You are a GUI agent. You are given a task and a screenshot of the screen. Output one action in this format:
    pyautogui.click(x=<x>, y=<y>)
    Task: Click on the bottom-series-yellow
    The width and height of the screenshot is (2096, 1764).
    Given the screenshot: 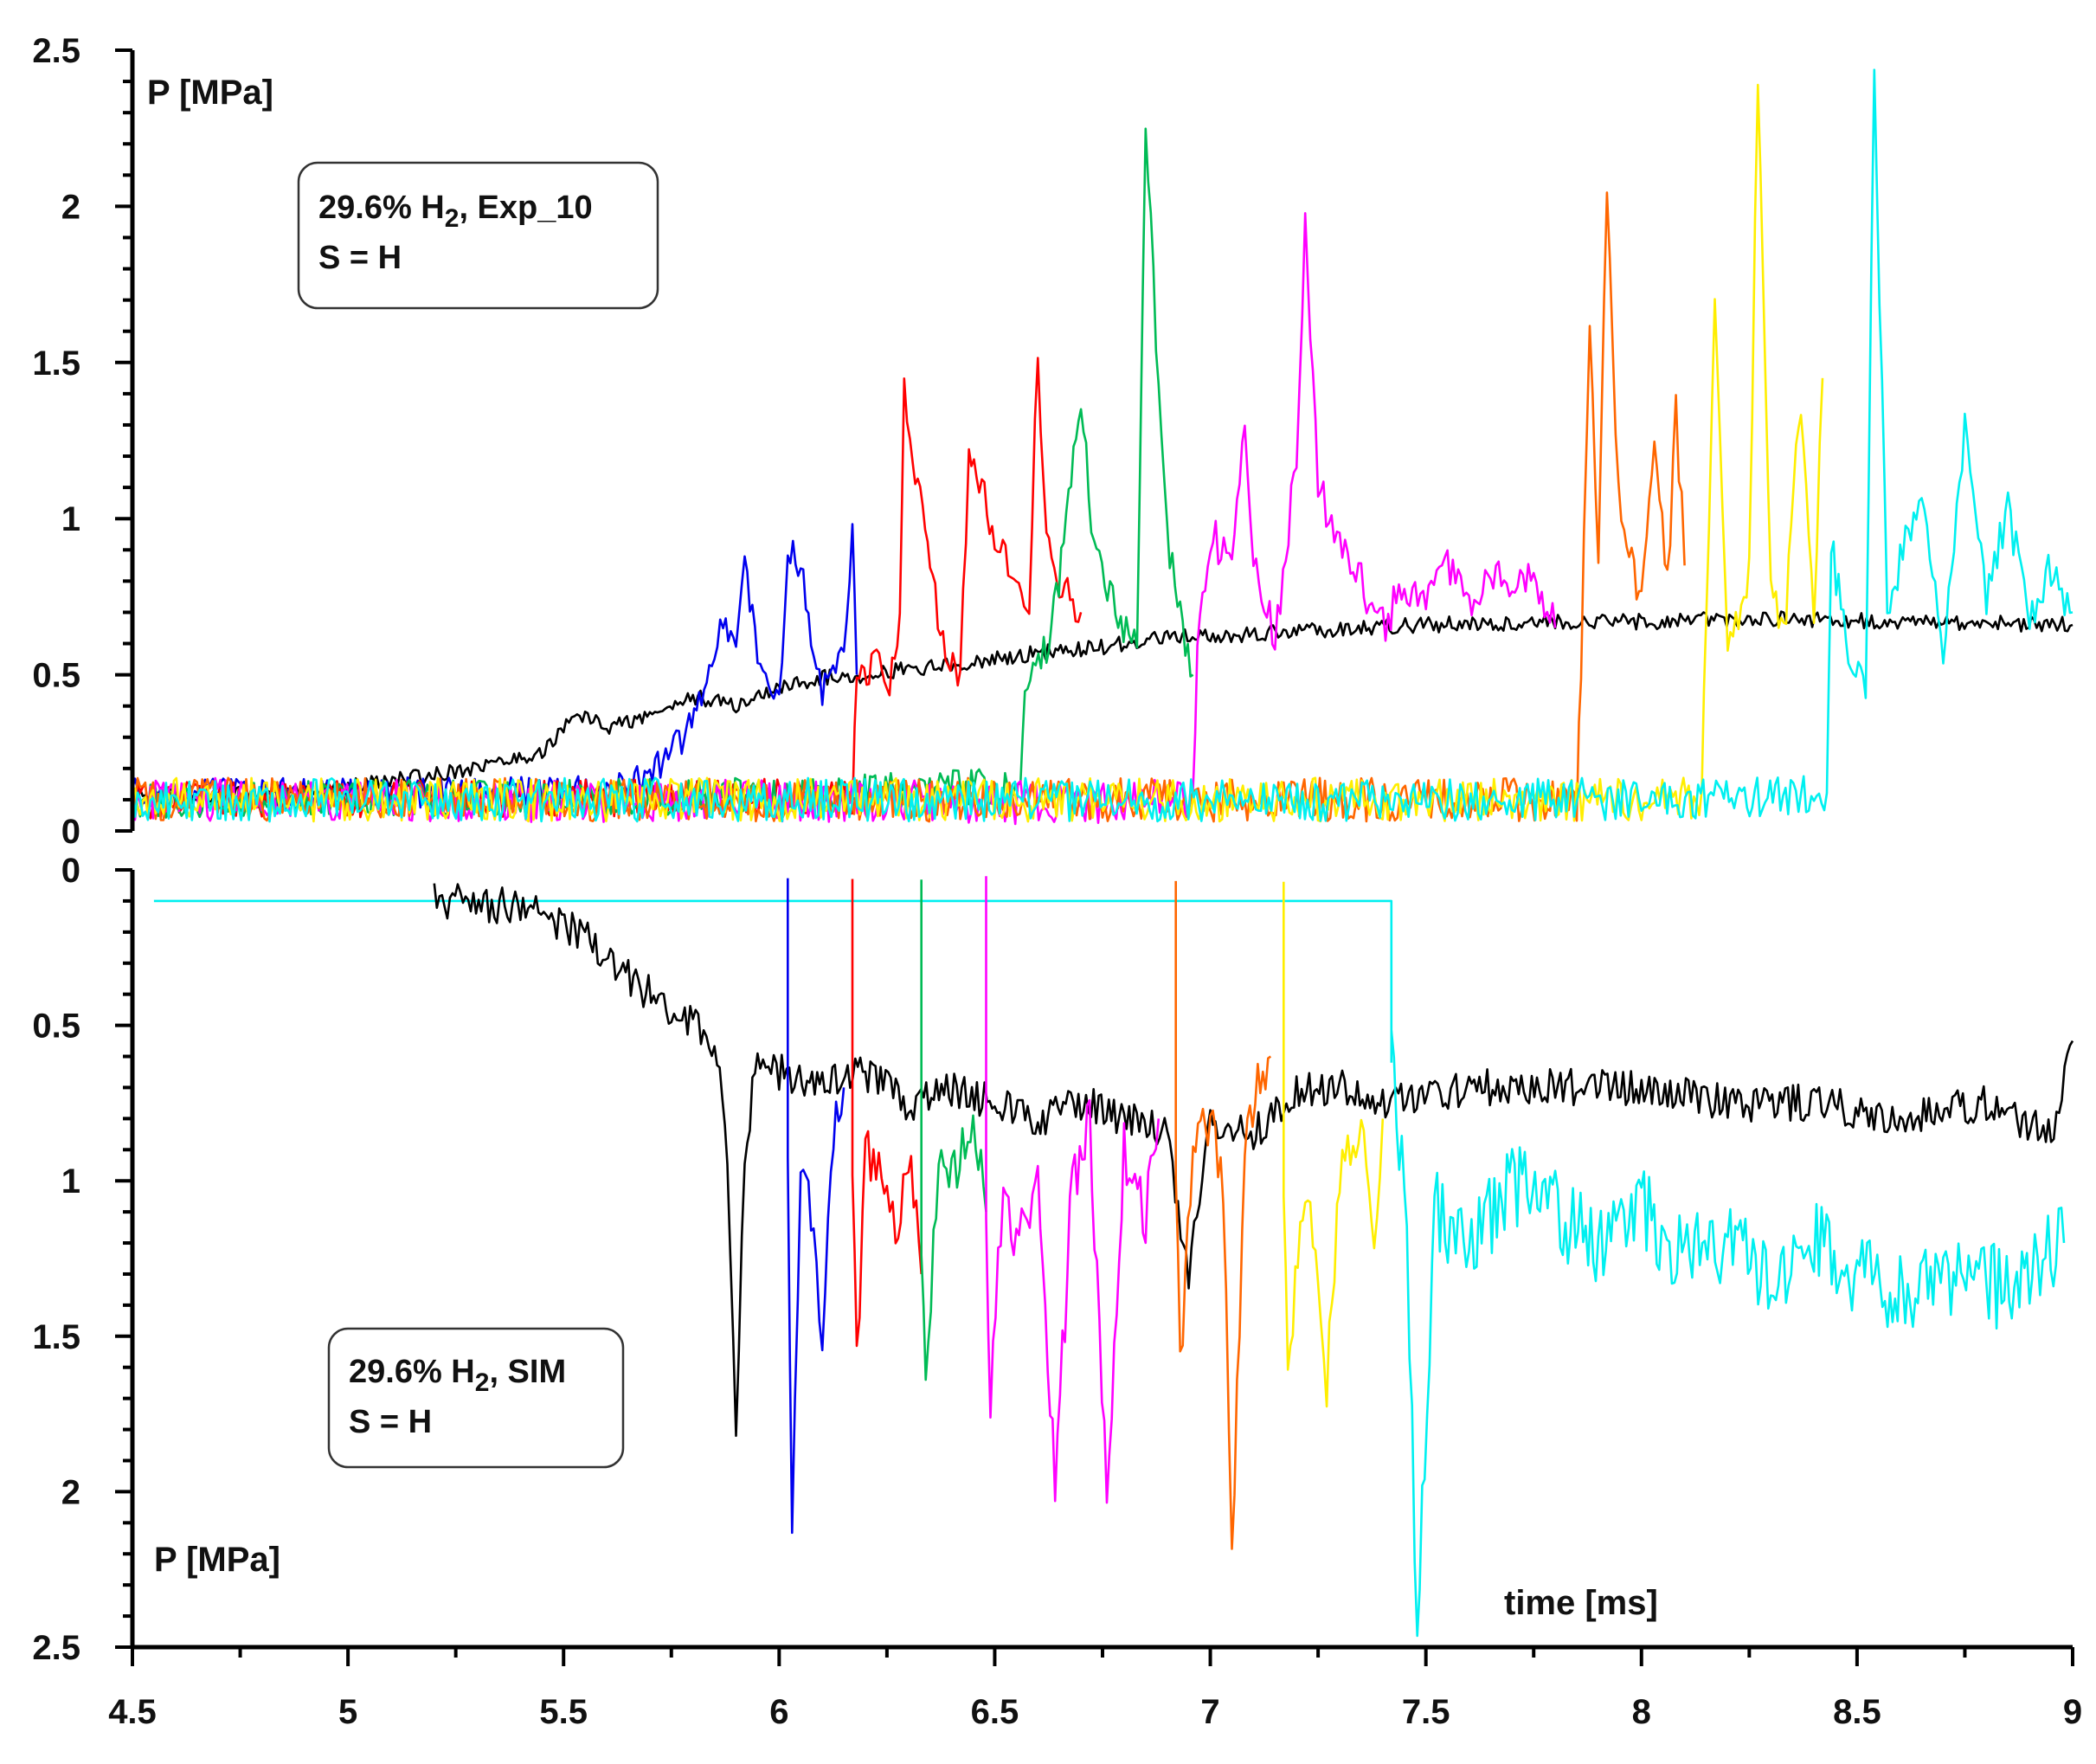 What is the action you would take?
    pyautogui.click(x=1334, y=1144)
    